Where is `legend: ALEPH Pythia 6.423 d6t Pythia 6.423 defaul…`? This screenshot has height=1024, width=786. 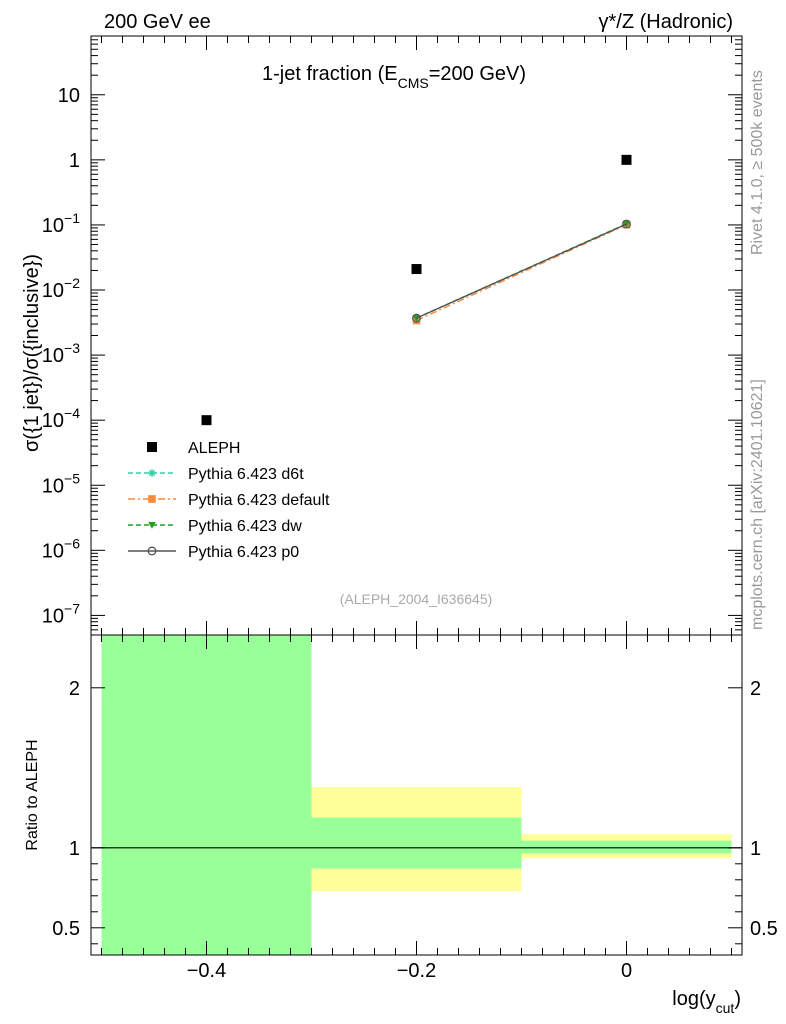 legend: ALEPH Pythia 6.423 d6t Pythia 6.423 defaul… is located at coordinates (229, 500).